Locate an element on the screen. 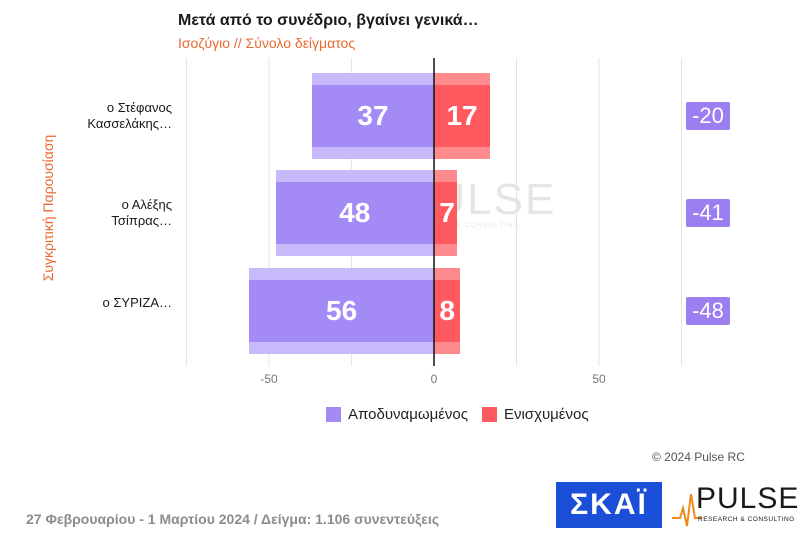  net-balance-badge: -20 is located at coordinates (708, 116).